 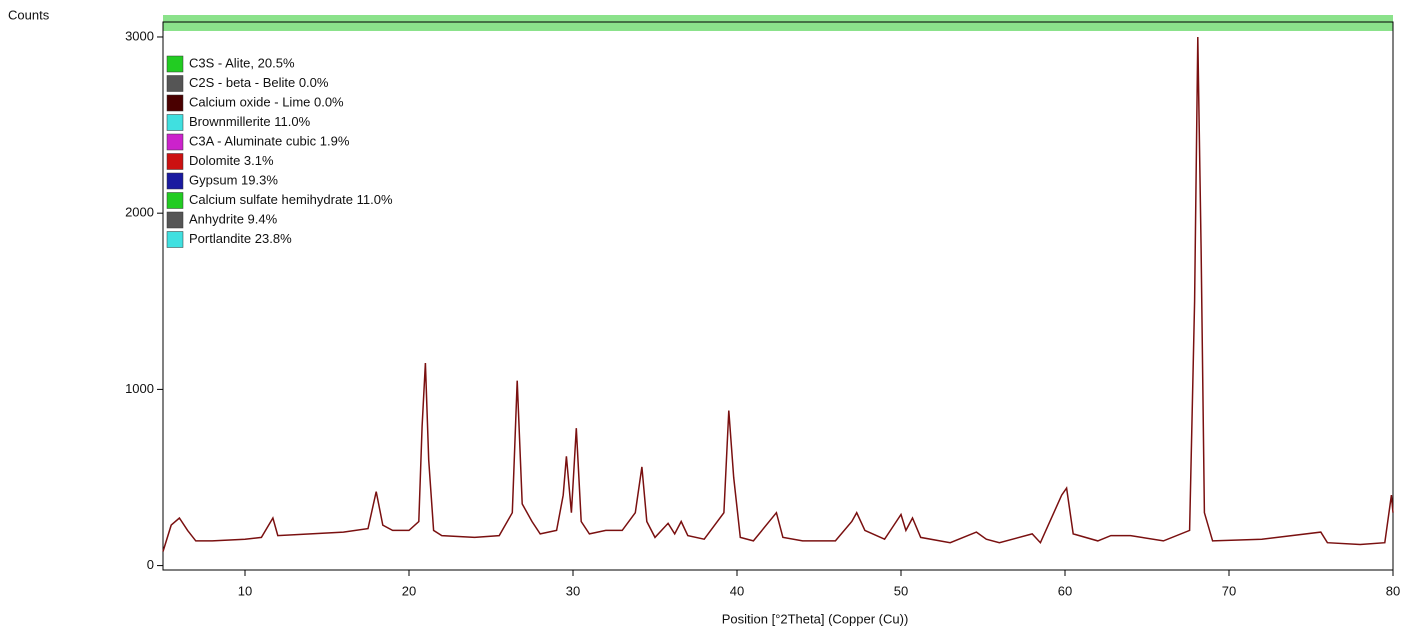 I want to click on x-tick-label: 30, so click(x=573, y=590).